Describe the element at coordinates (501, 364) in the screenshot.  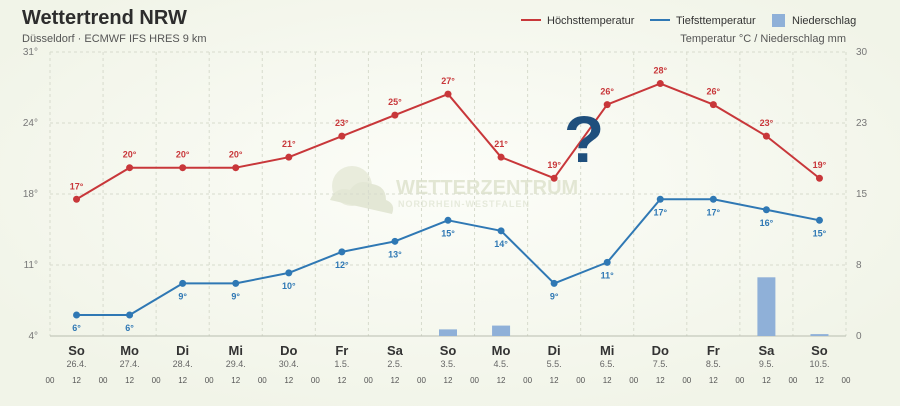
I see `date-label: 4.5.` at that location.